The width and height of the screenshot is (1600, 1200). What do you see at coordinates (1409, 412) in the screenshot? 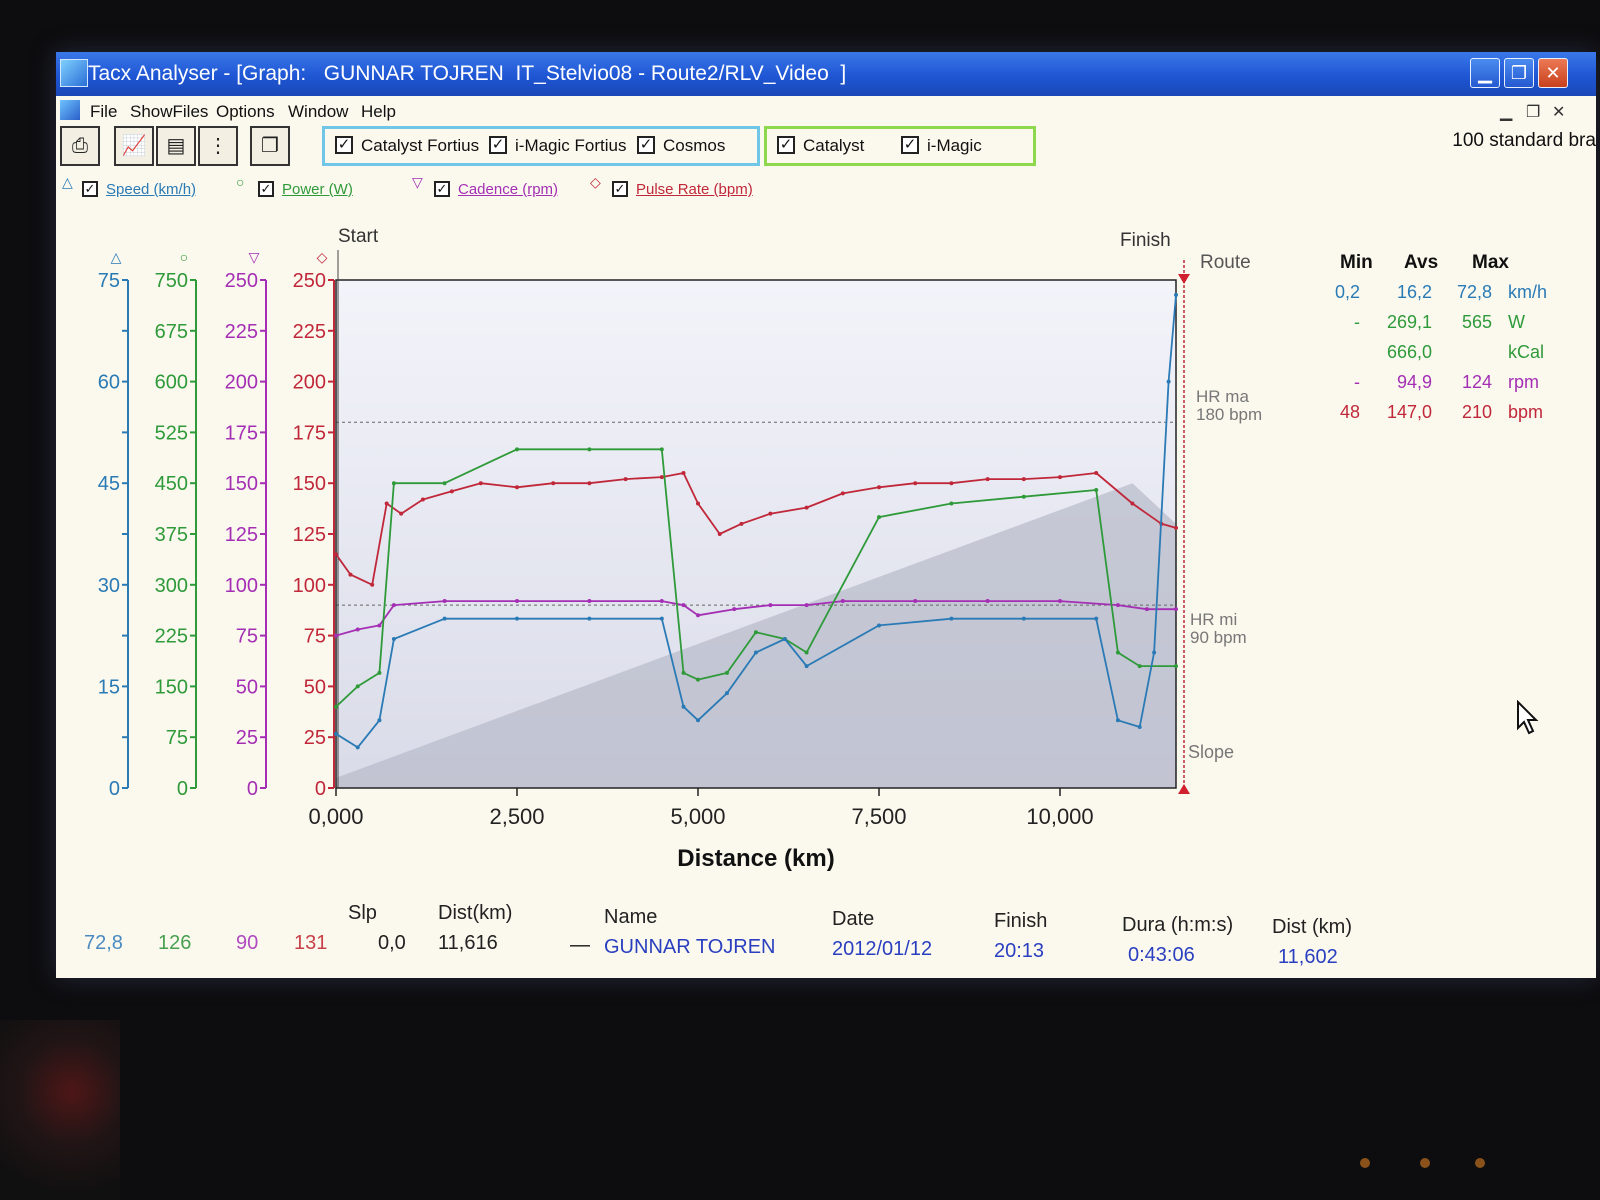
I see `stat-avg-value: 147,0` at bounding box center [1409, 412].